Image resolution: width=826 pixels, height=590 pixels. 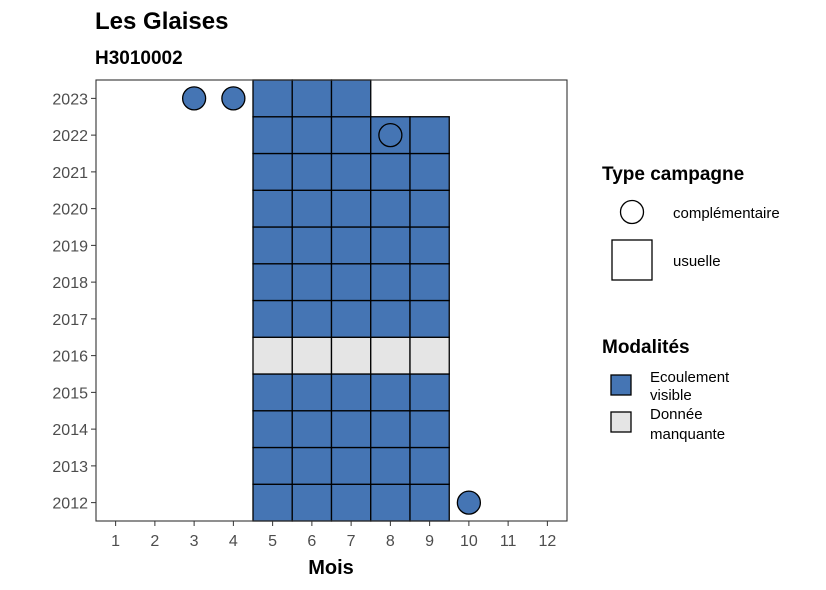 What do you see at coordinates (547, 541) in the screenshot?
I see `x-tick-label-12: 12` at bounding box center [547, 541].